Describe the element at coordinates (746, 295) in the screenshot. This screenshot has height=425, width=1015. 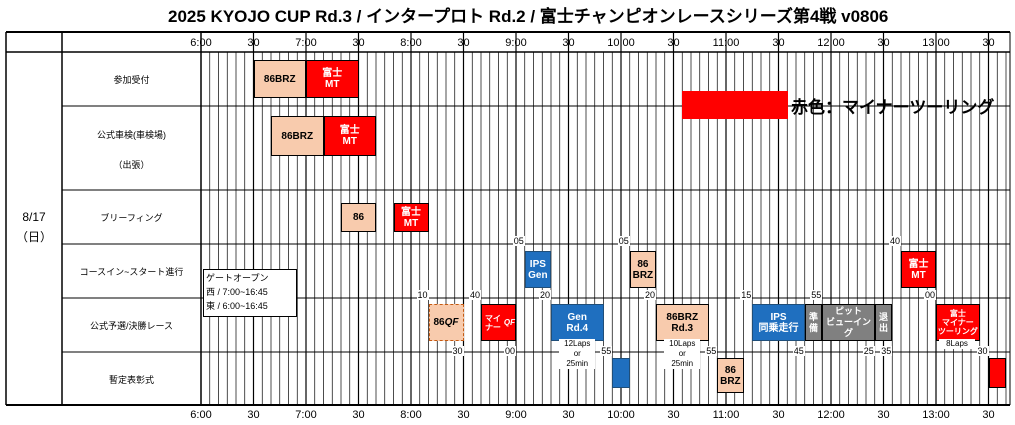
I see `minute-marker: 15` at that location.